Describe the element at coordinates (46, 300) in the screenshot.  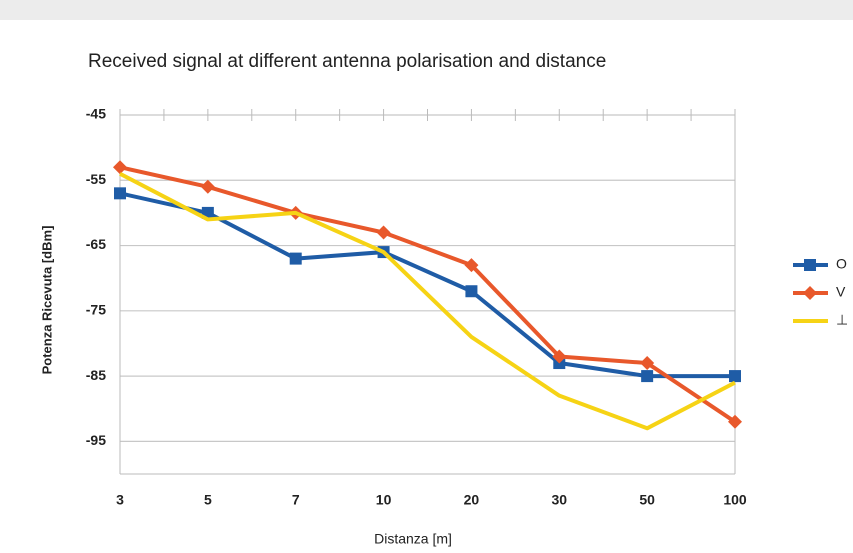
I see `y-axis-label: Potenza Ricevuta [dBm]` at that location.